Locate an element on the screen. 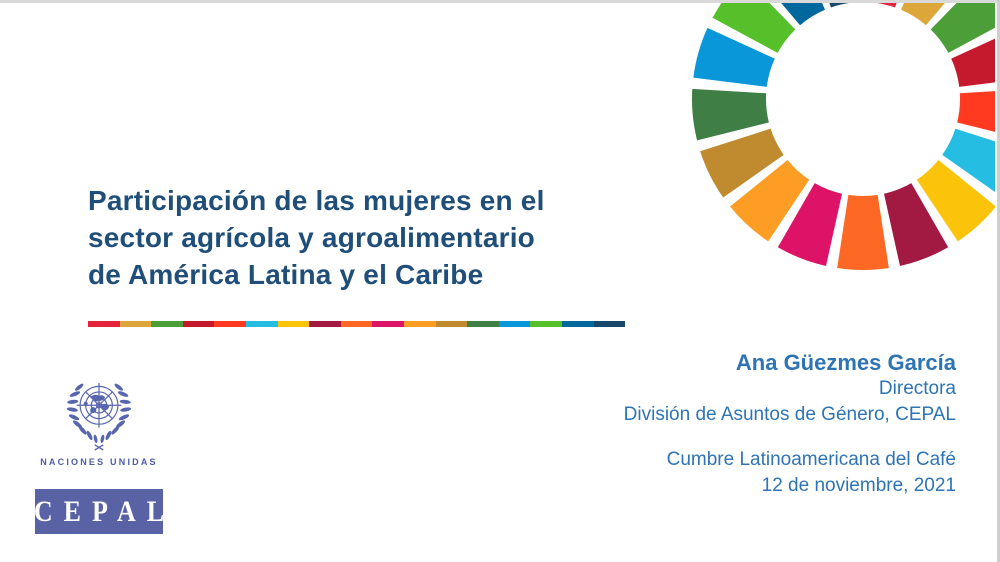 The image size is (1000, 562). cepal-logo: CEPAL is located at coordinates (99, 511).